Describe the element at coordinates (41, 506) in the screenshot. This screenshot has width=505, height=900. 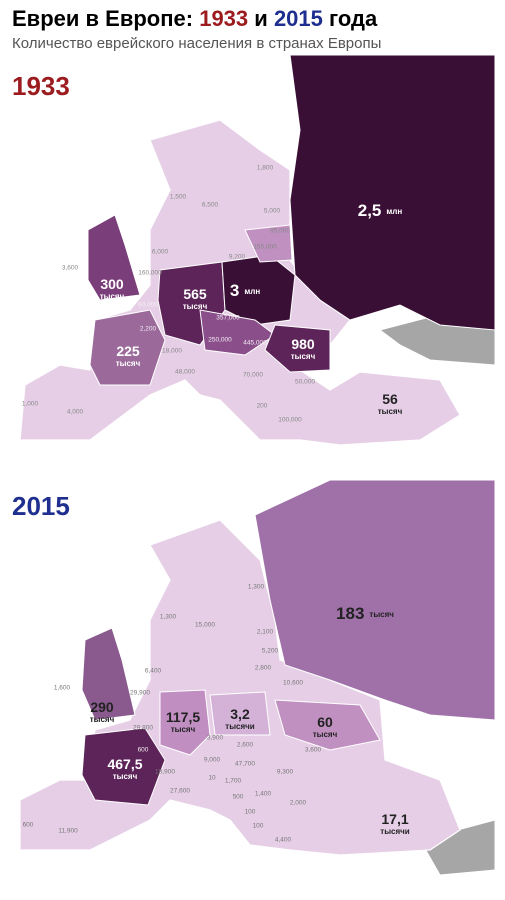
I see `map-year: 2015` at that location.